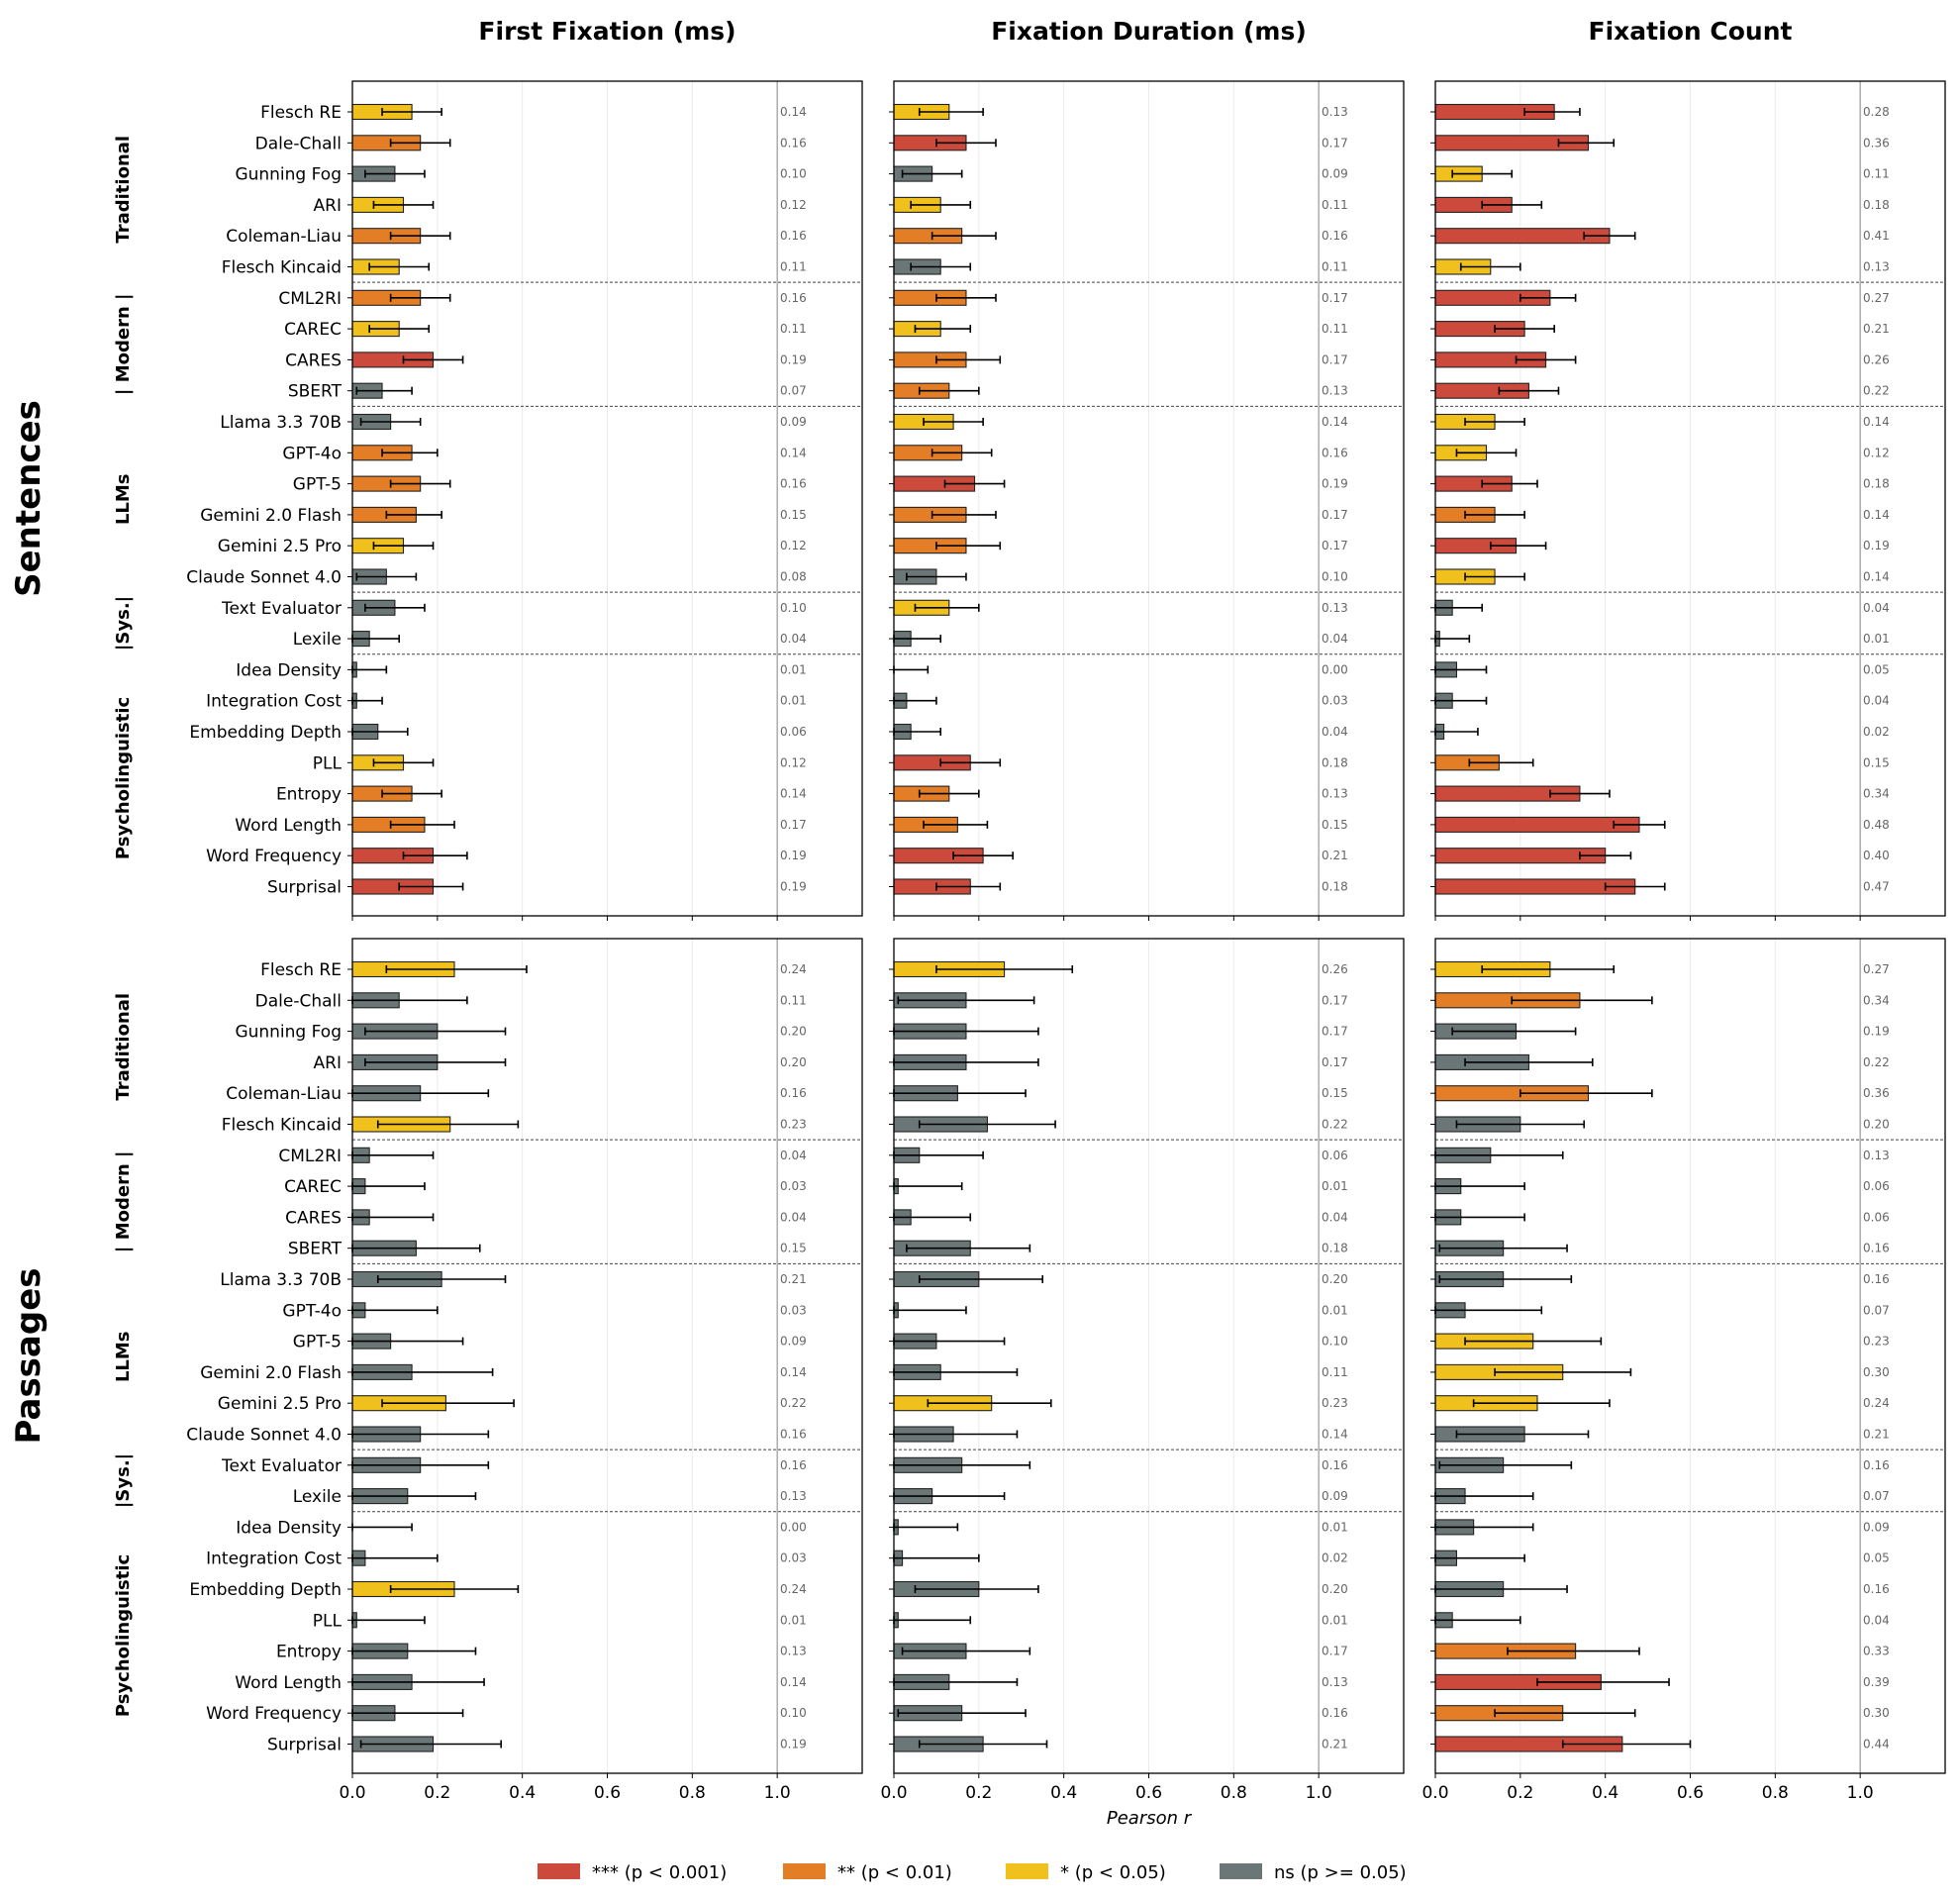 The image size is (1960, 1901). Describe the element at coordinates (1876, 732) in the screenshot. I see `value-label: 0.02` at that location.